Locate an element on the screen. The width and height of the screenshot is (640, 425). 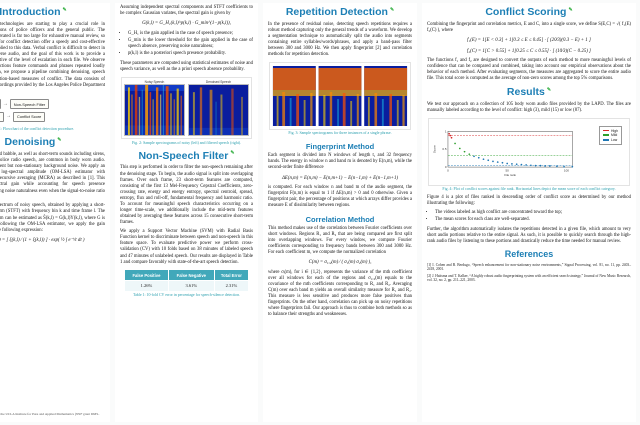
heading-text: Introduction is located at coordinates (30, 12).